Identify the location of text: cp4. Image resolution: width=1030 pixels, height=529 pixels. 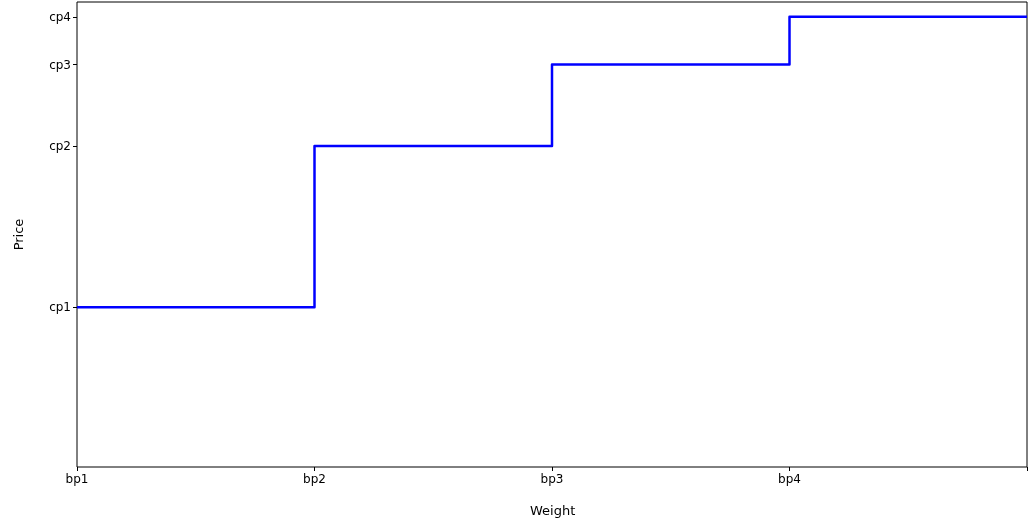
(60, 16).